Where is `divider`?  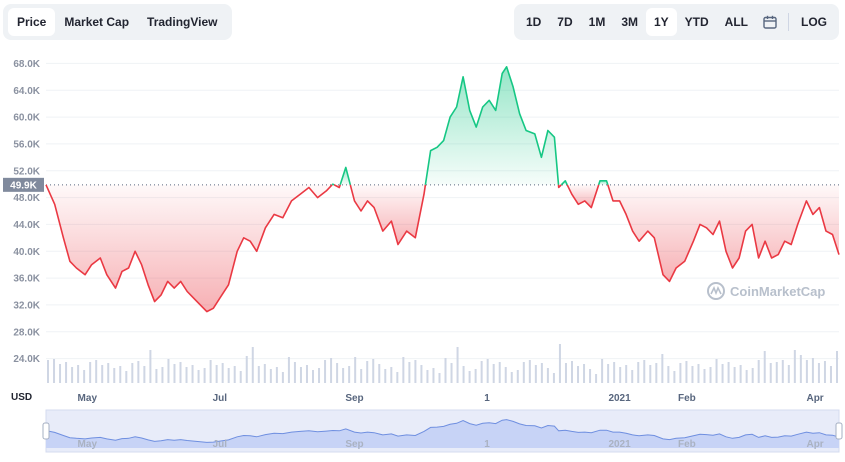
divider is located at coordinates (788, 22).